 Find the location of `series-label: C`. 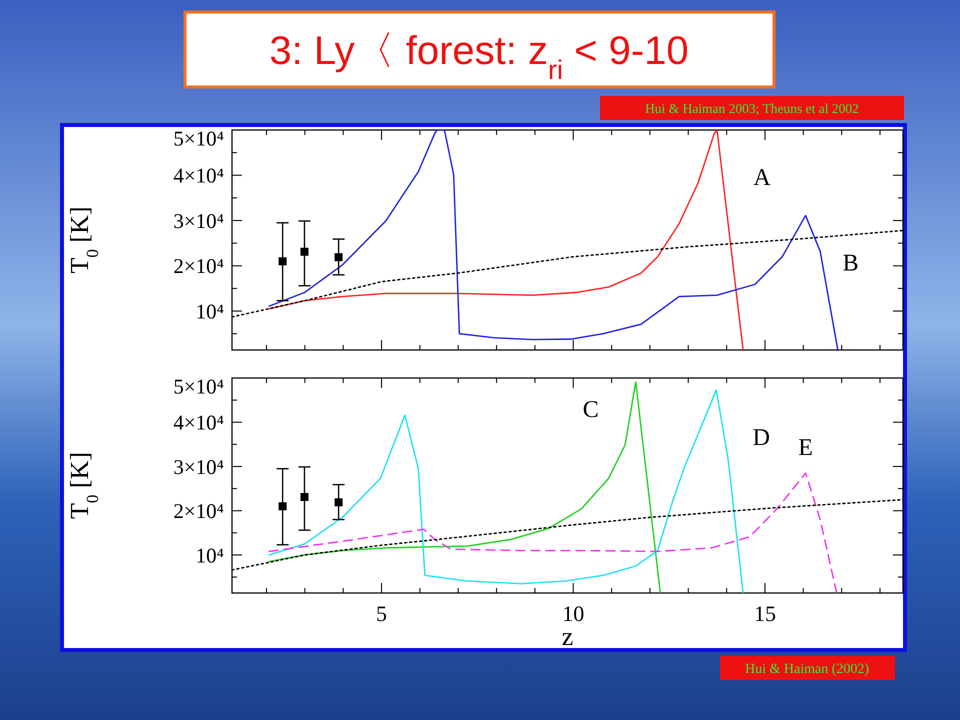

series-label: C is located at coordinates (590, 409).